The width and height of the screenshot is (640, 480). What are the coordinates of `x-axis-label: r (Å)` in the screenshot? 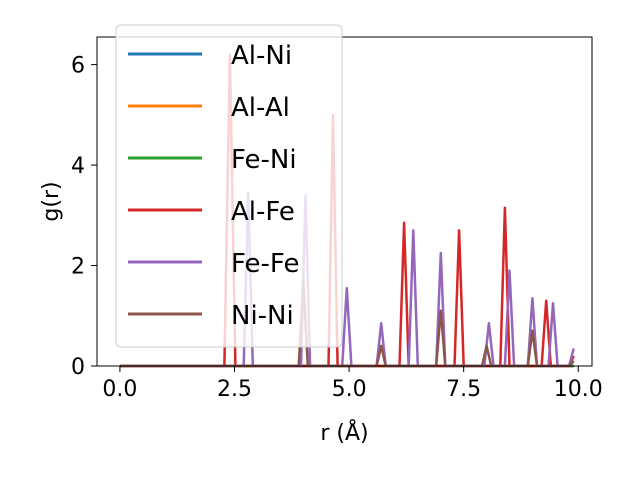 It's located at (344, 432).